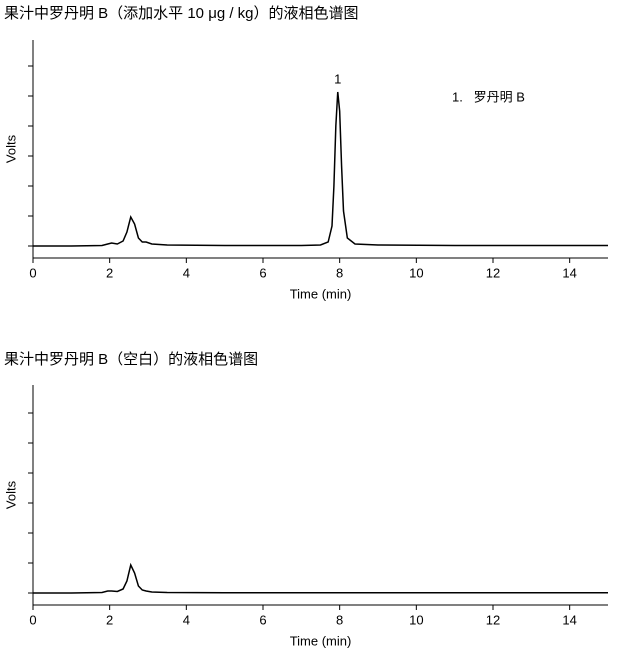  What do you see at coordinates (131, 359) in the screenshot?
I see `chart-title: 果汁中罗丹明 B（空白）的液相色谱图` at bounding box center [131, 359].